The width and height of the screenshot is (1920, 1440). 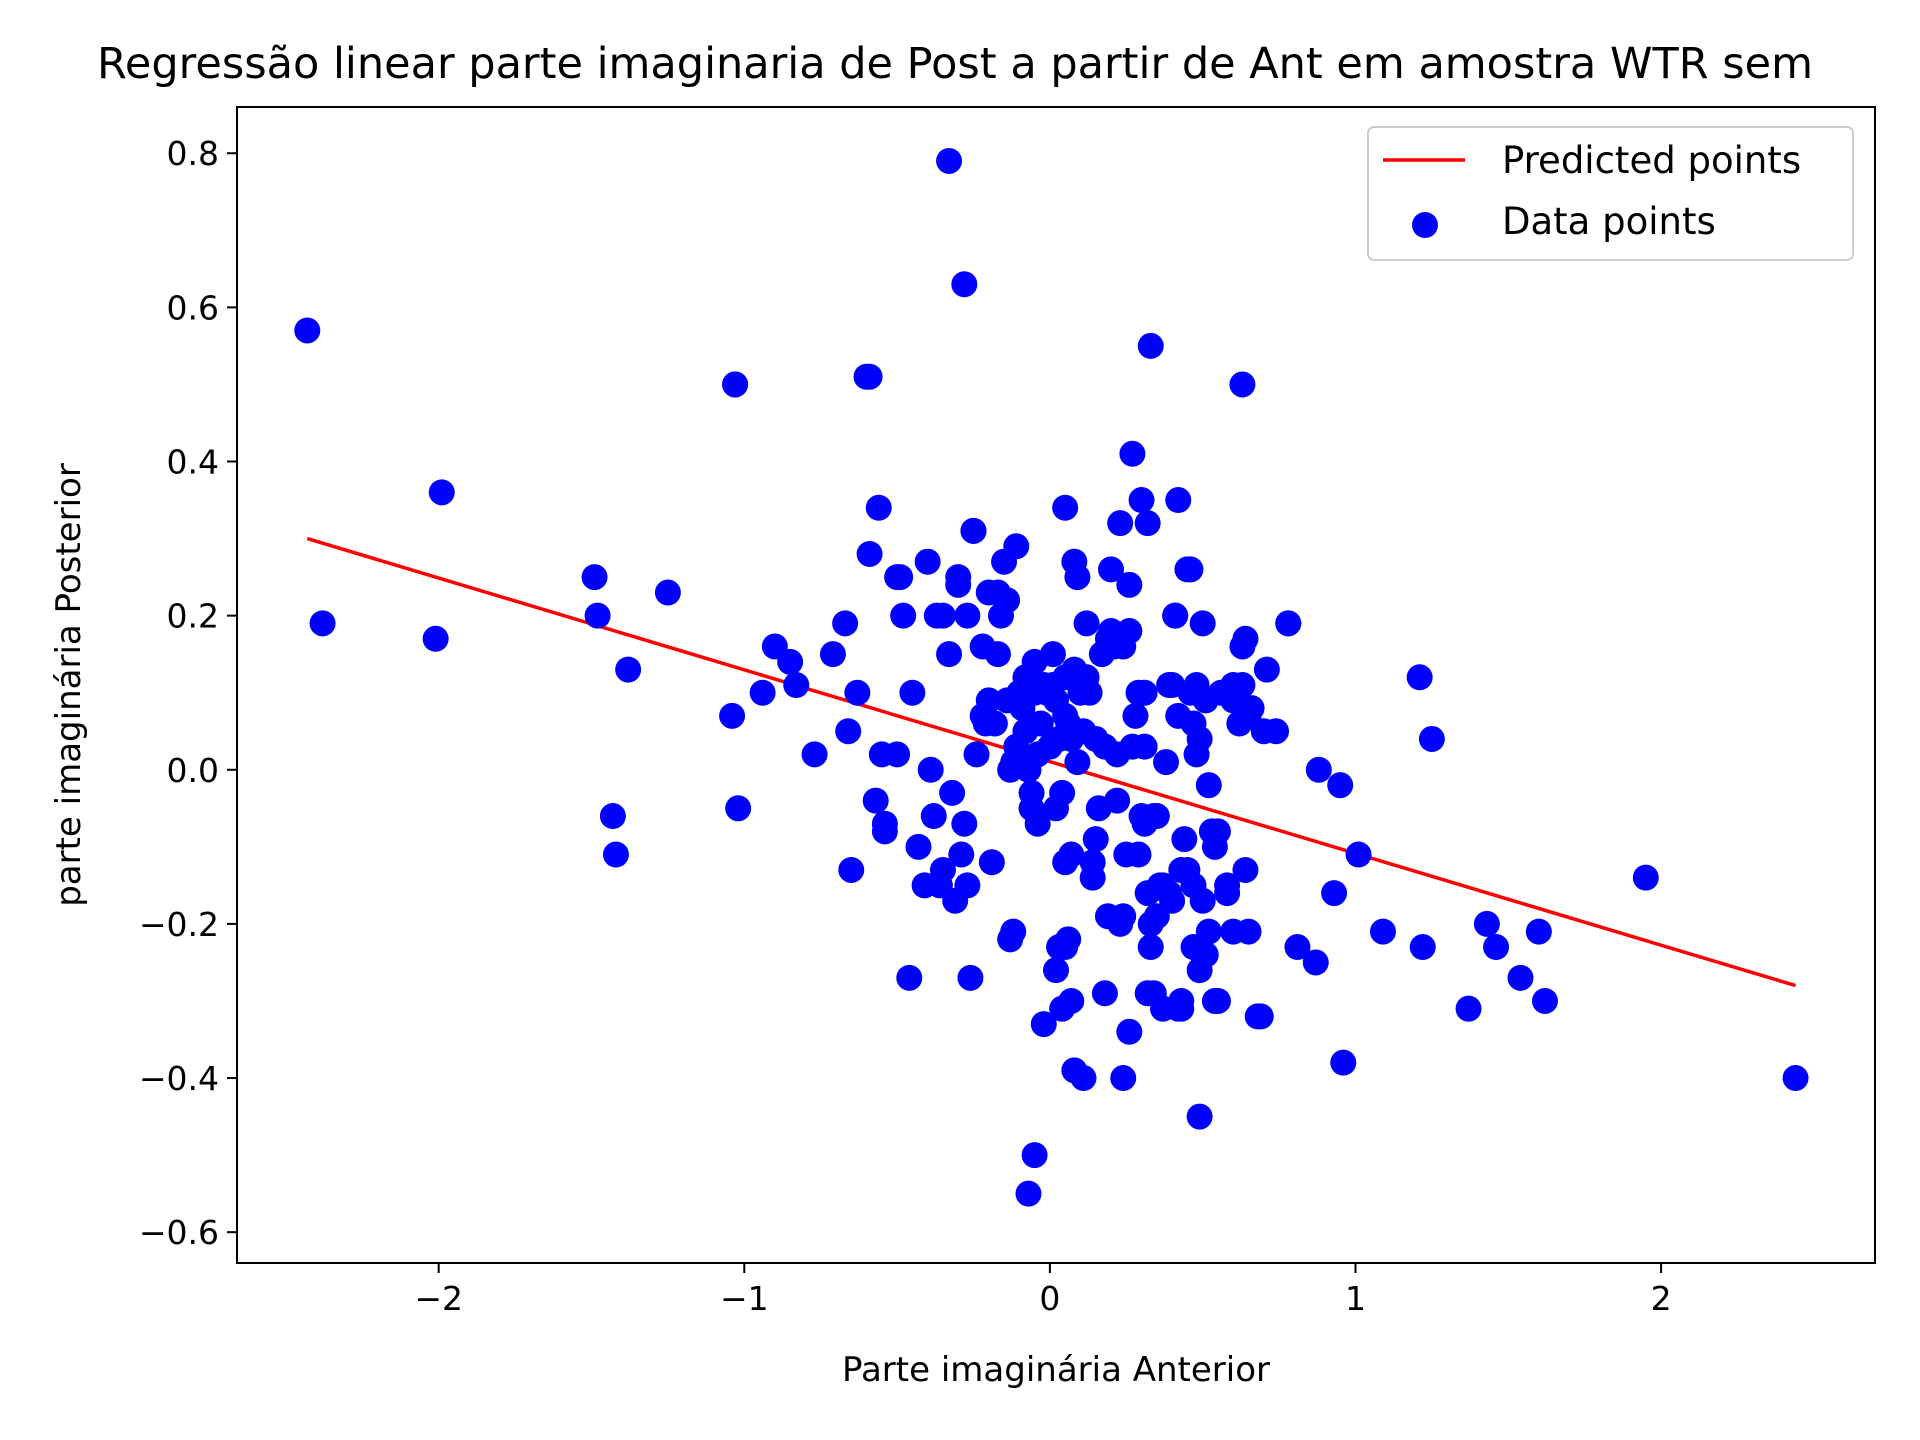 I want to click on y-tick-label: −0.4, so click(x=179, y=1078).